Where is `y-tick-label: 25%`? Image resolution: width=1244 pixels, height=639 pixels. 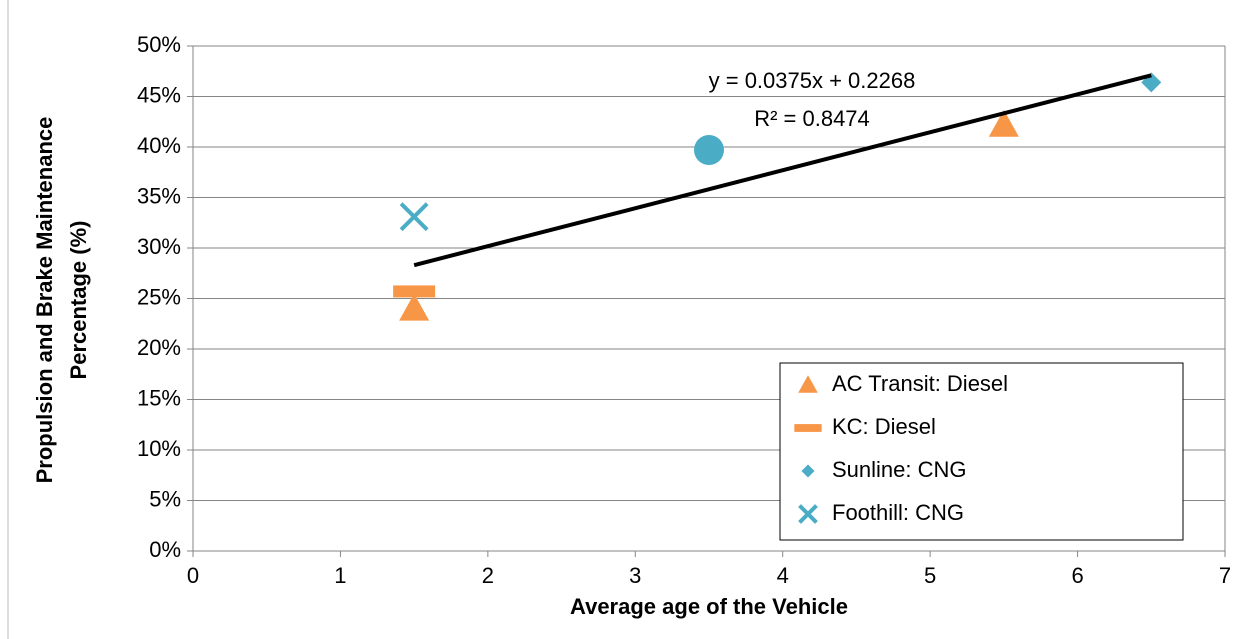 y-tick-label: 25% is located at coordinates (159, 296).